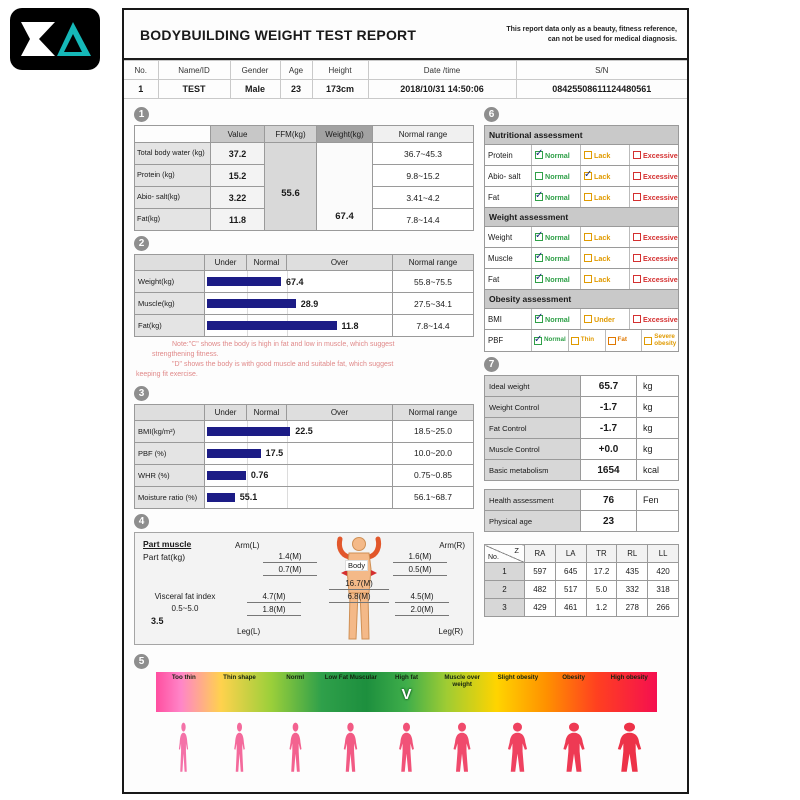  I want to click on control-label: Weight Control, so click(532, 407).